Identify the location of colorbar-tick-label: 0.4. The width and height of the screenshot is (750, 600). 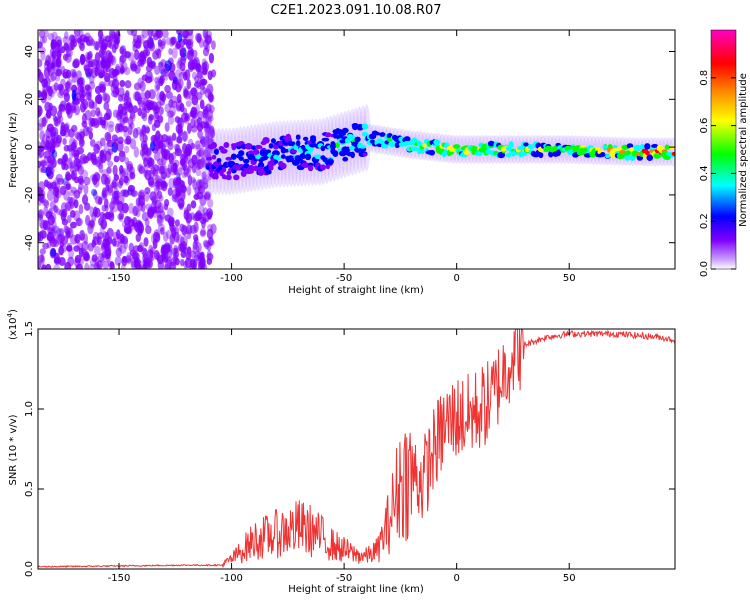
(704, 173).